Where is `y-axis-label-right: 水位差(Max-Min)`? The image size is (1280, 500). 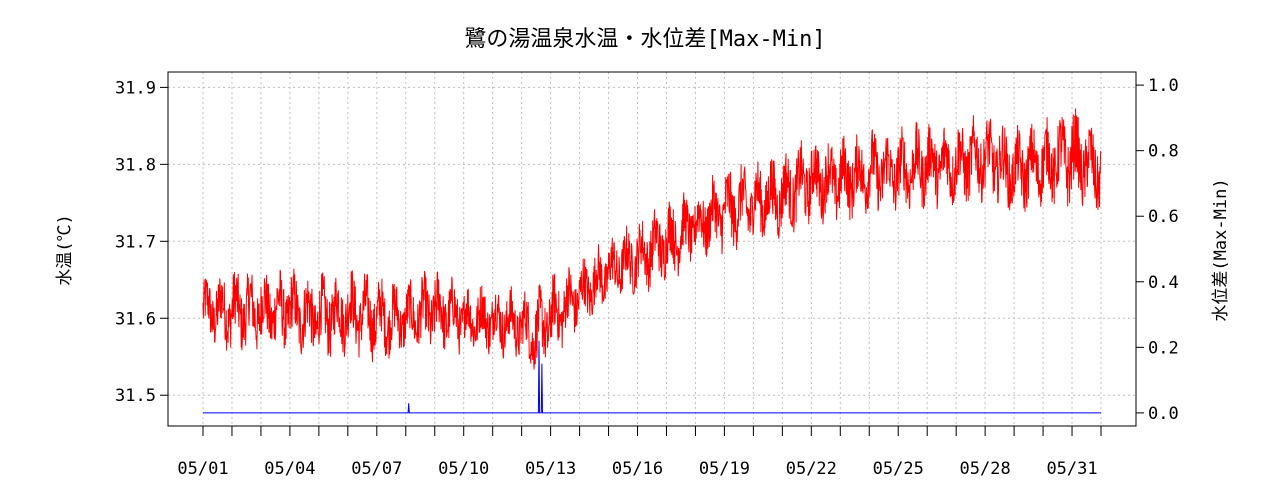 y-axis-label-right: 水位差(Max-Min) is located at coordinates (1221, 249).